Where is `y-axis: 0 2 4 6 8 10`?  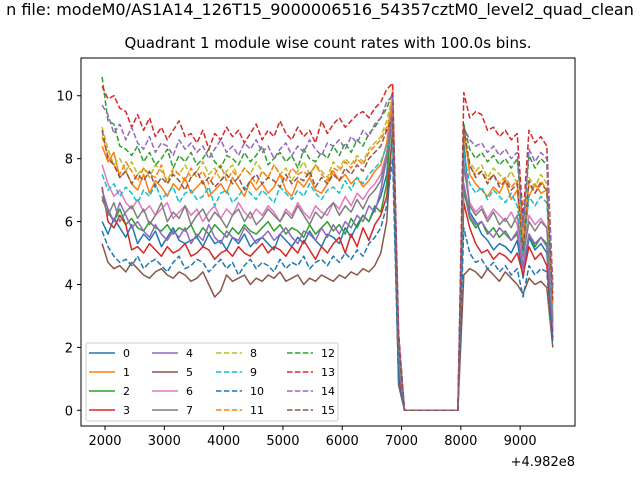 y-axis: 0 2 4 6 8 10 is located at coordinates (68, 254).